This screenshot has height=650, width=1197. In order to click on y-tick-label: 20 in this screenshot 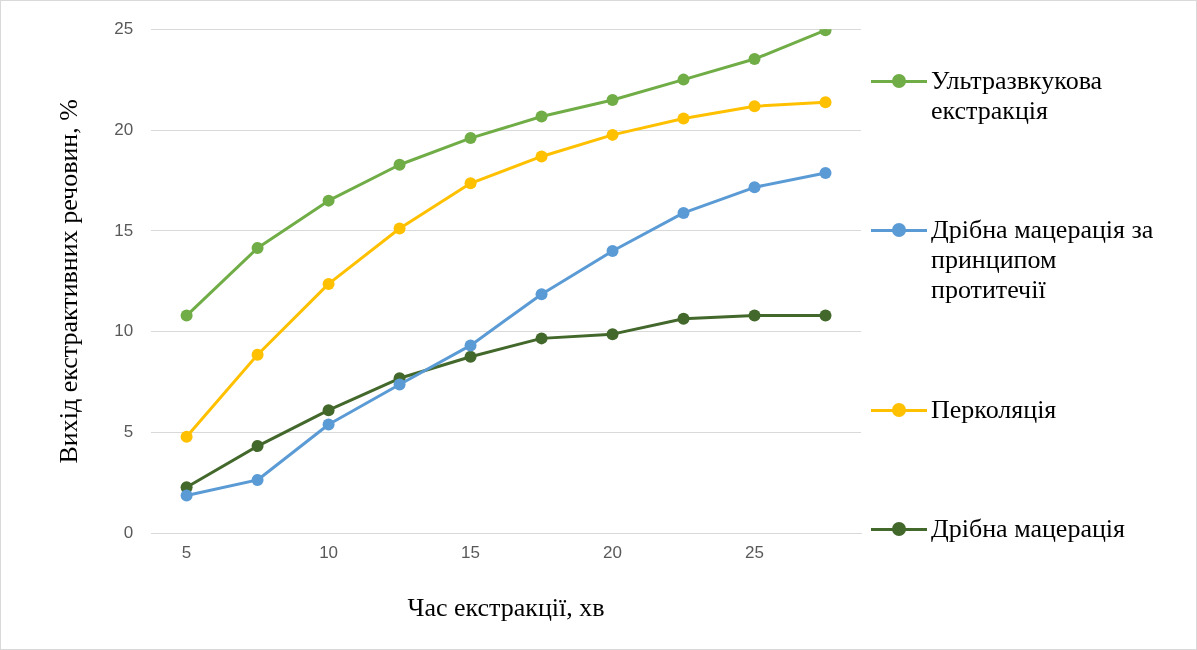, I will do `click(124, 129)`.